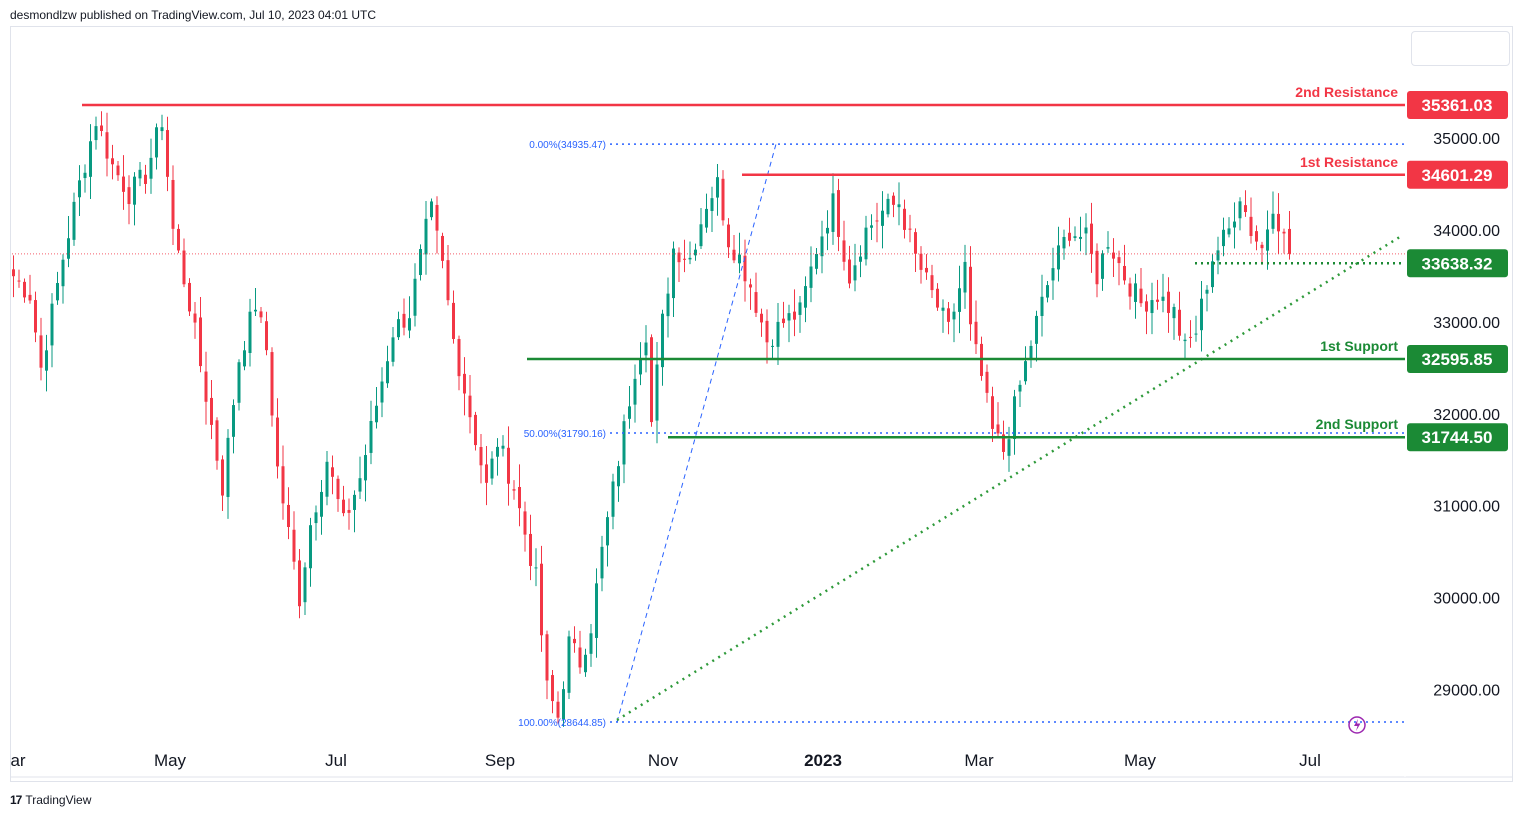  What do you see at coordinates (979, 760) in the screenshot?
I see `x-tick-label: Mar` at bounding box center [979, 760].